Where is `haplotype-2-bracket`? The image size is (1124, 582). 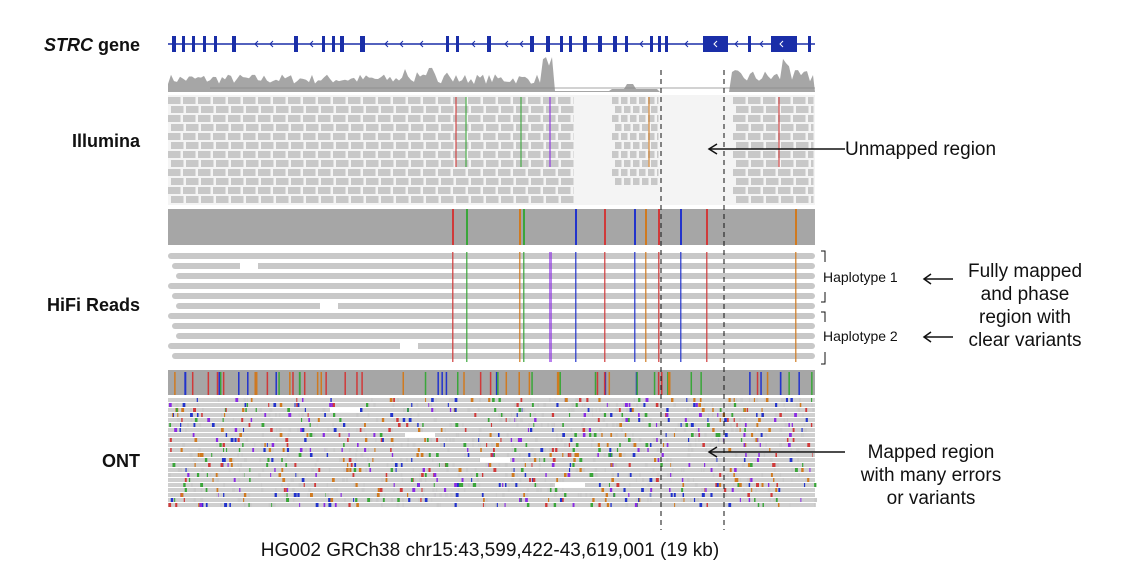 haplotype-2-bracket is located at coordinates (823, 316).